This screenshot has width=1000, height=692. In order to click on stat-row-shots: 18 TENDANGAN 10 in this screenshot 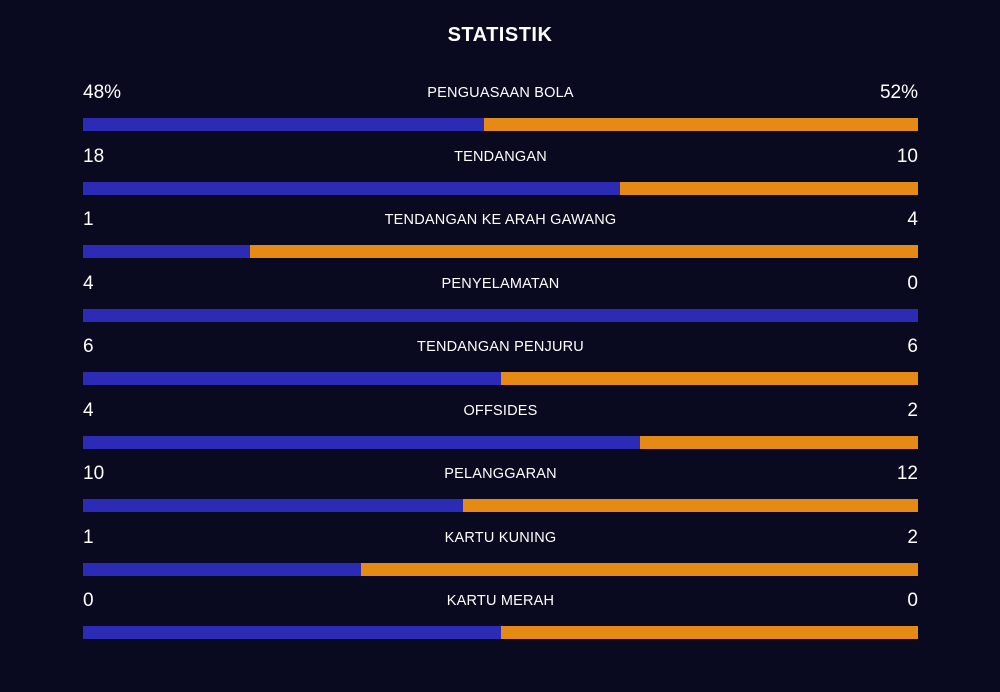, I will do `click(500, 176)`.